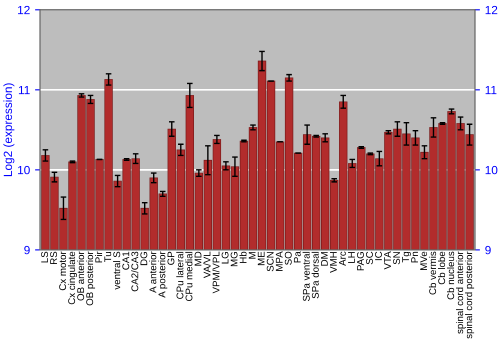 The width and height of the screenshot is (500, 350). What do you see at coordinates (450, 276) in the screenshot?
I see `x-tick-label: Cb nucleus` at bounding box center [450, 276].